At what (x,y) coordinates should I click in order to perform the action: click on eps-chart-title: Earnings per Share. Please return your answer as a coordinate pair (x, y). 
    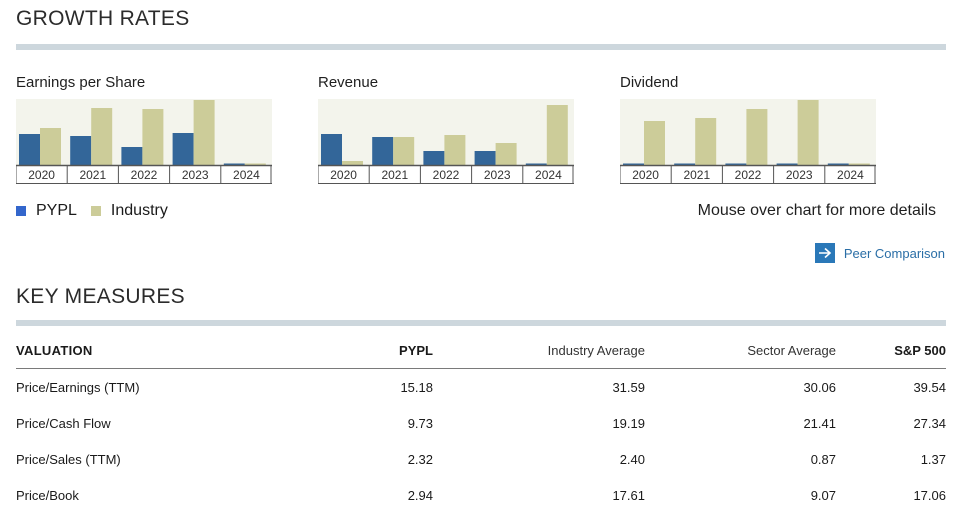
    Looking at the image, I should click on (81, 82).